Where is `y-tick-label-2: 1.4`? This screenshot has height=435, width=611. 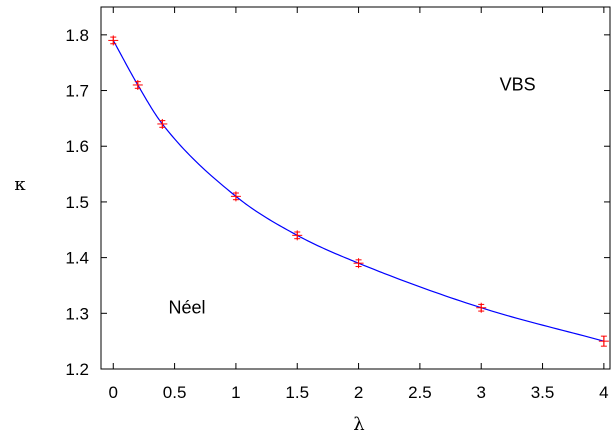 y-tick-label-2: 1.4 is located at coordinates (77, 258).